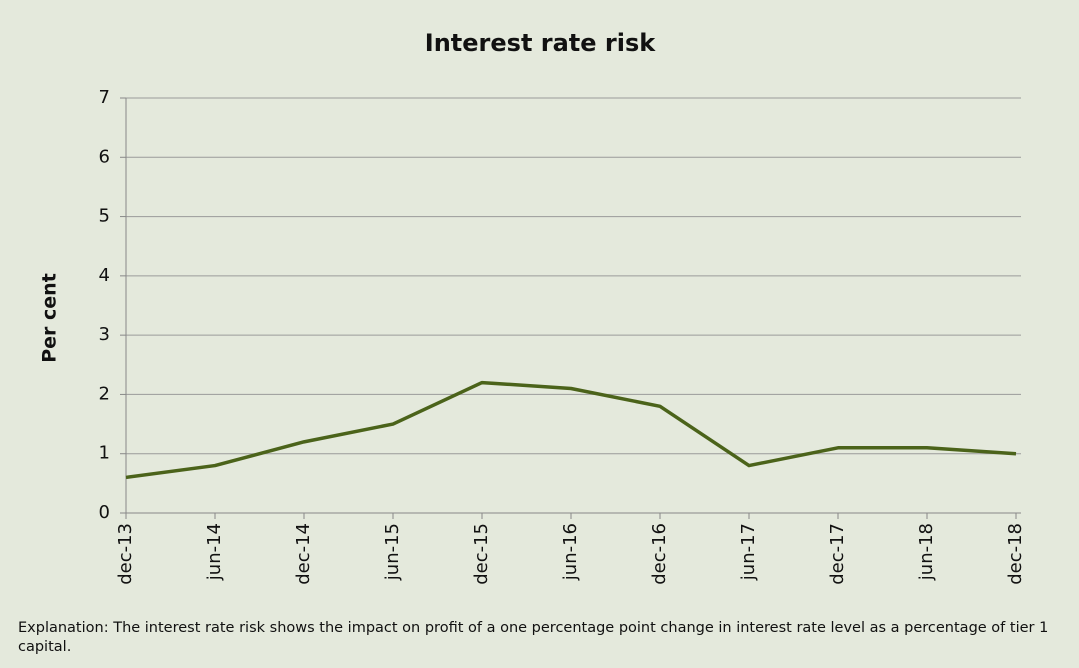  Describe the element at coordinates (837, 554) in the screenshot. I see `x-tick-label: dec-17` at that location.